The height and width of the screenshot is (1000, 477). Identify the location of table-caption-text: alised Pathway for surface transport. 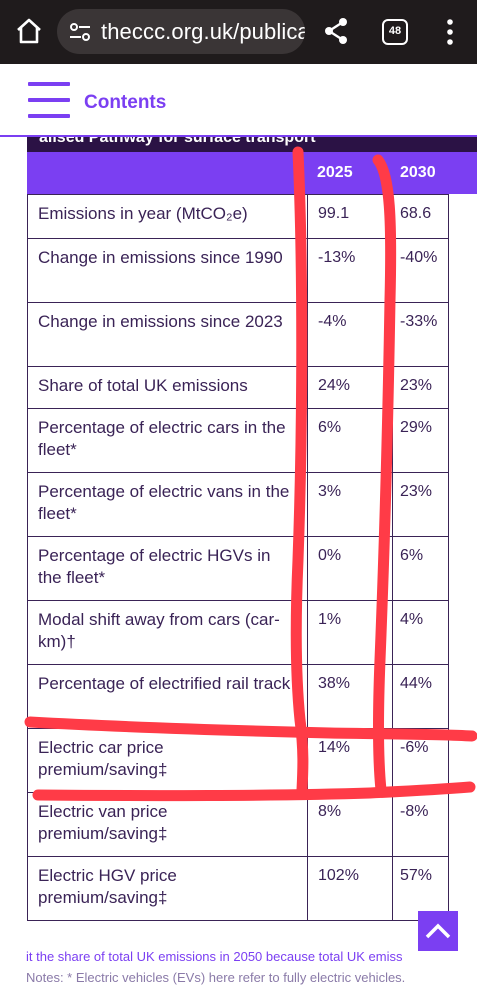
(177, 141).